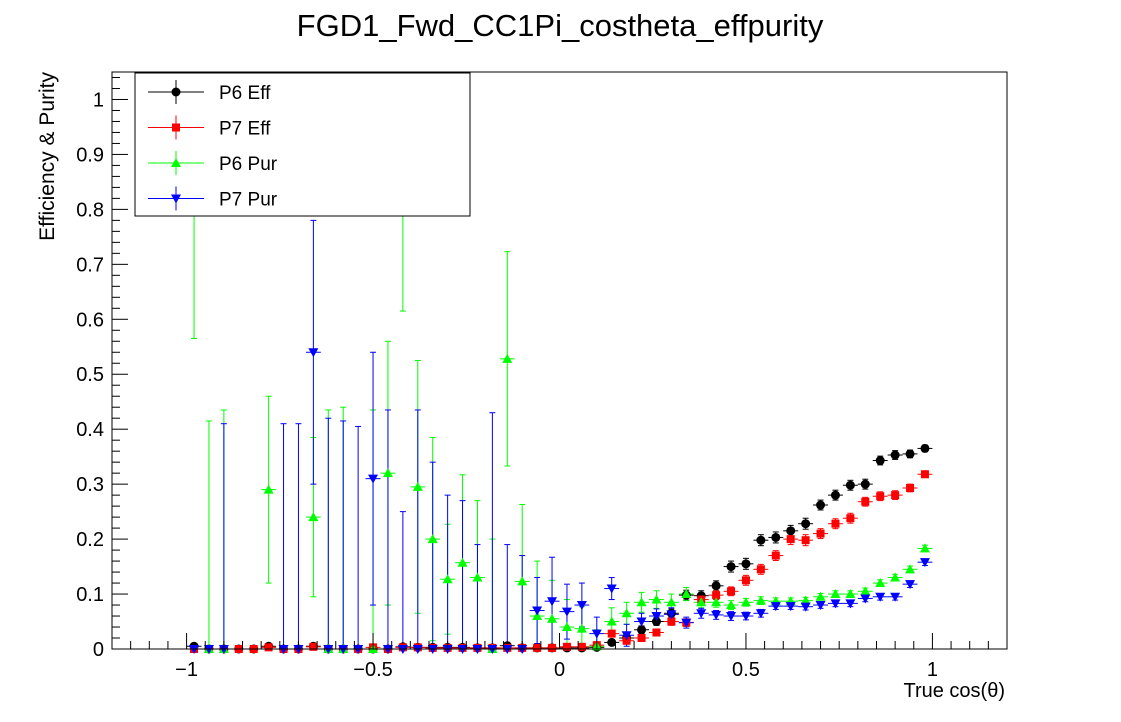 This screenshot has height=722, width=1121. I want to click on y-tick-label: 0, so click(98, 650).